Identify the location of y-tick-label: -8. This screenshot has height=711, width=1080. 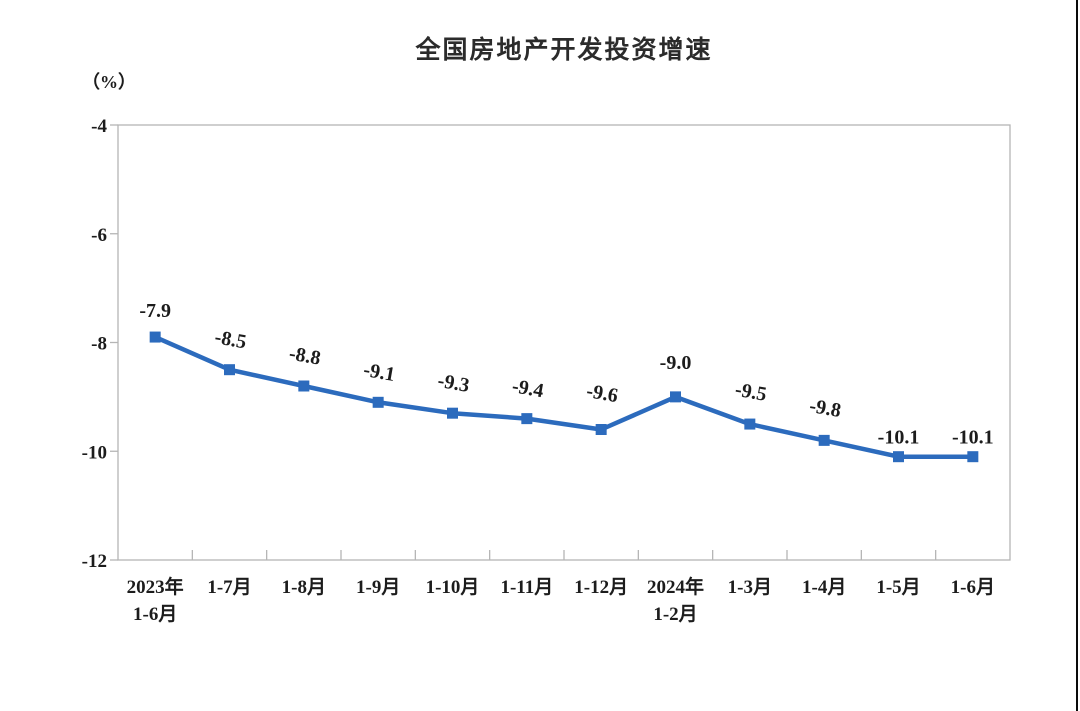
(99, 344).